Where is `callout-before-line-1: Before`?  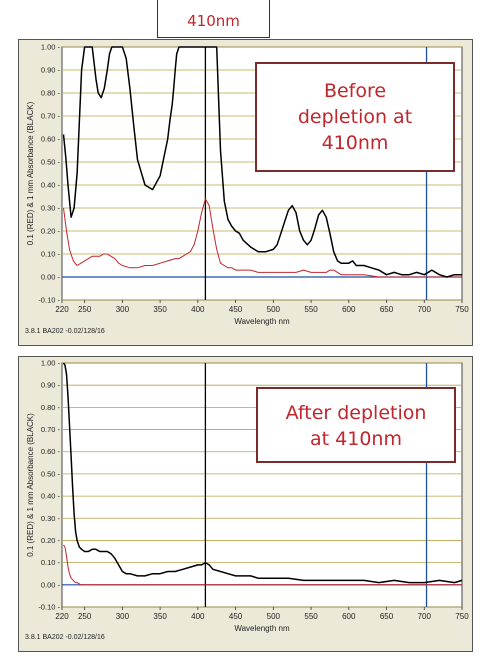 callout-before-line-1: Before is located at coordinates (355, 91).